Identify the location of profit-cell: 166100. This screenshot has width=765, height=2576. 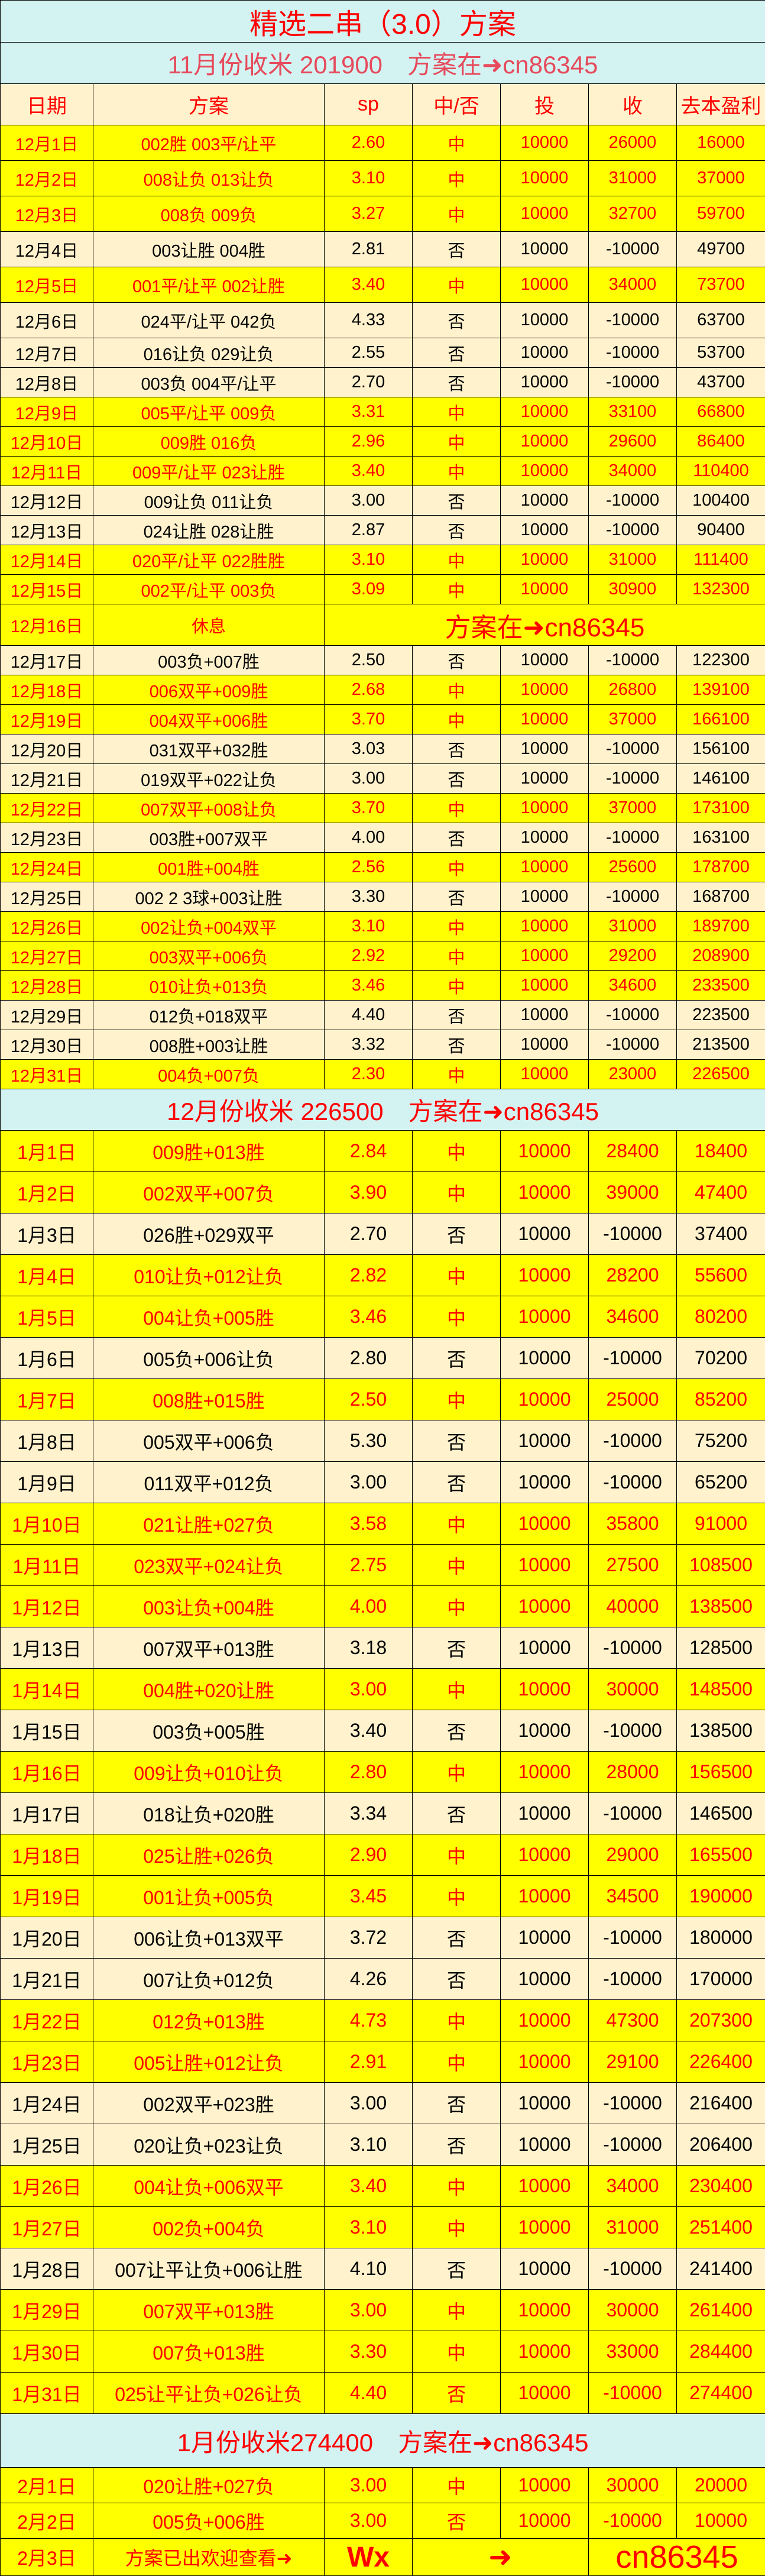
(721, 720).